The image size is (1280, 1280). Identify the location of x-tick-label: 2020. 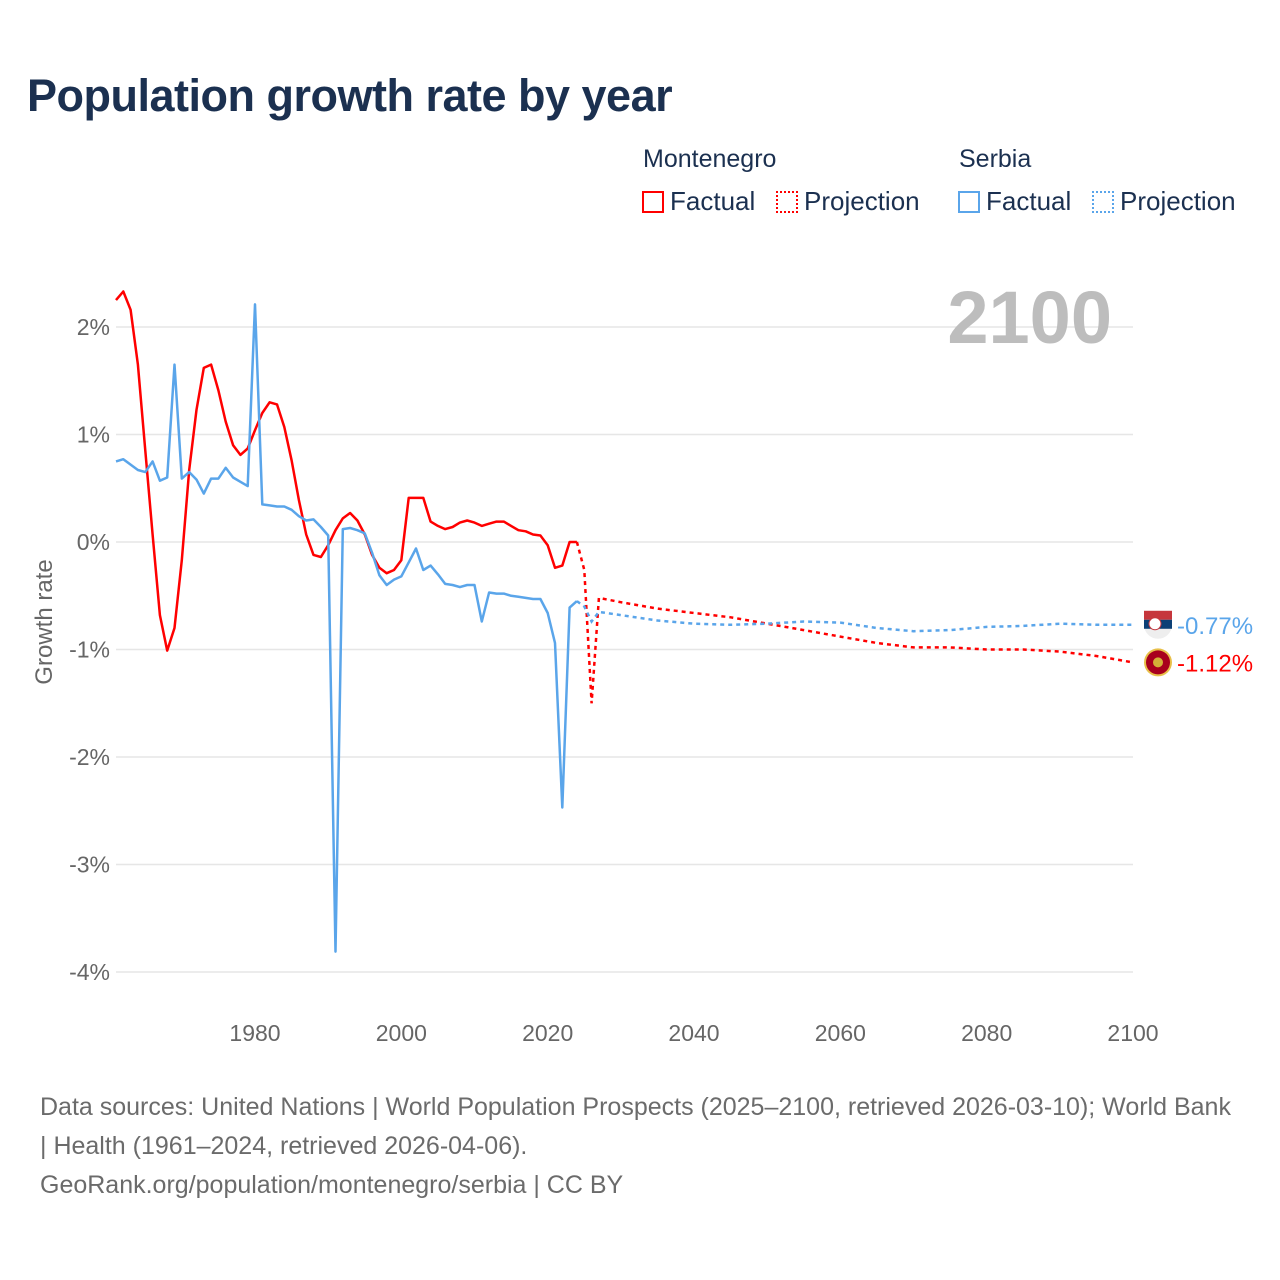
(547, 1033).